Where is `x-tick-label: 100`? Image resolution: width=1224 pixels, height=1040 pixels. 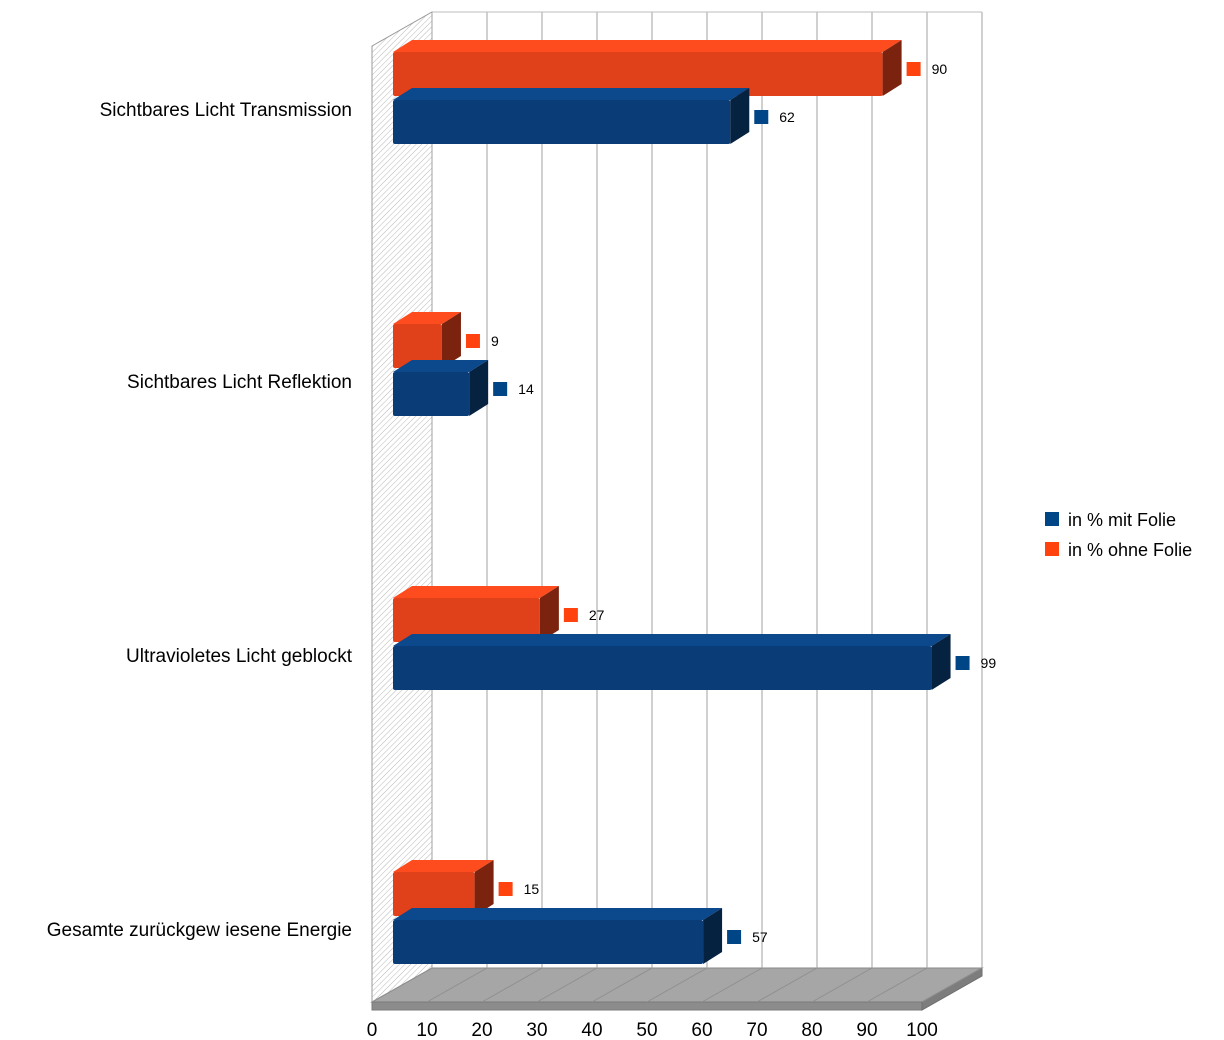 x-tick-label: 100 is located at coordinates (922, 1030).